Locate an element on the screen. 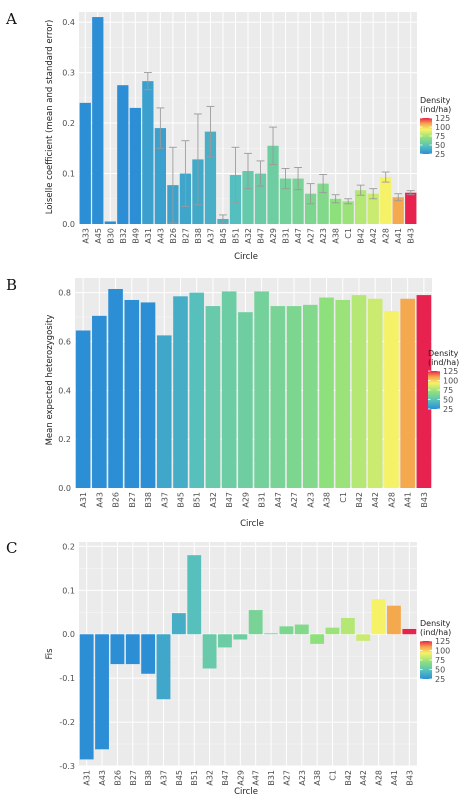 The height and width of the screenshot is (803, 474). panel-a-x-tick-label: B27 is located at coordinates (185, 236).